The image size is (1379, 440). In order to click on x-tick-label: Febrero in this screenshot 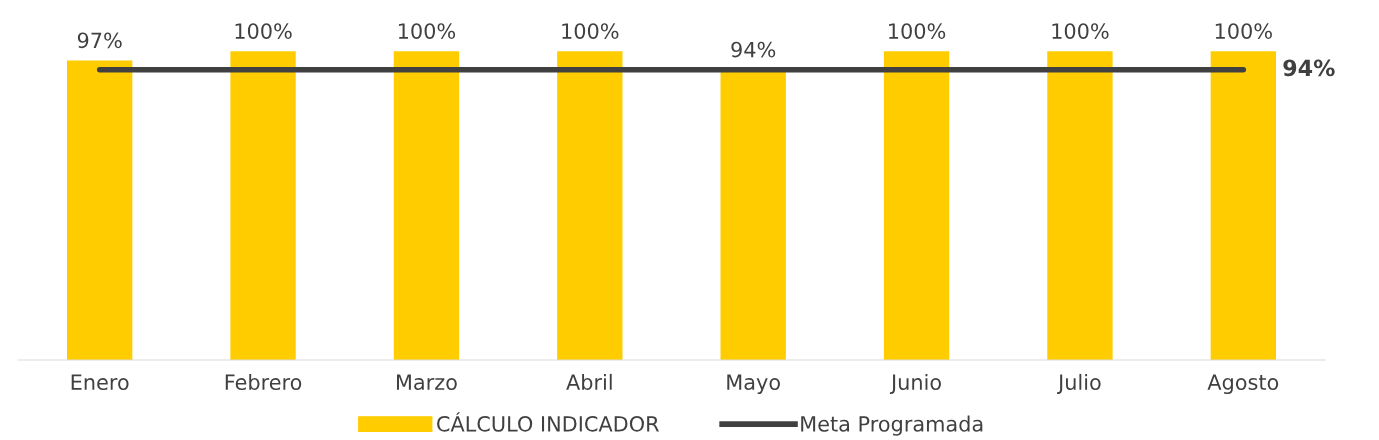, I will do `click(263, 382)`.